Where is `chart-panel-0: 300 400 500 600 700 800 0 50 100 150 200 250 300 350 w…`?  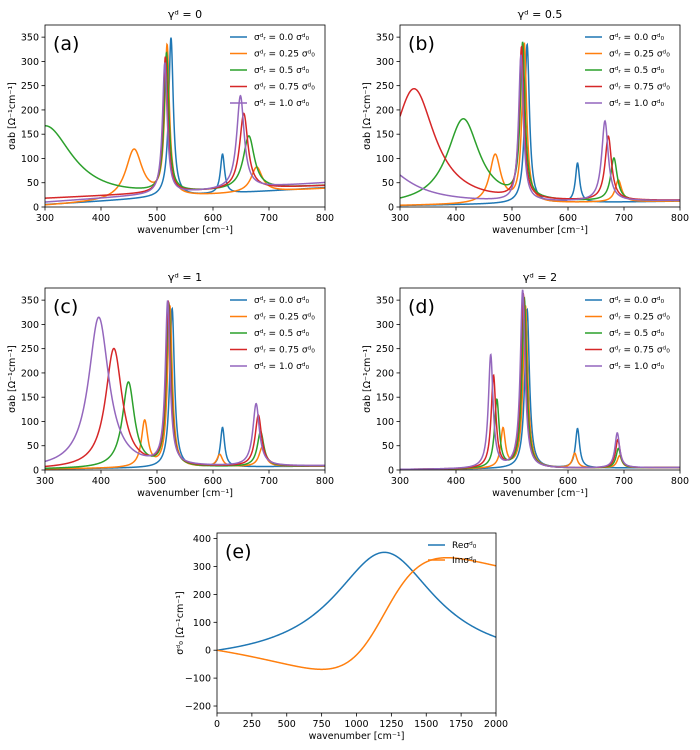
chart-panel-0: 300 400 500 600 700 800 0 50 100 150 200 250 300 350 w… is located at coordinates (170, 122).